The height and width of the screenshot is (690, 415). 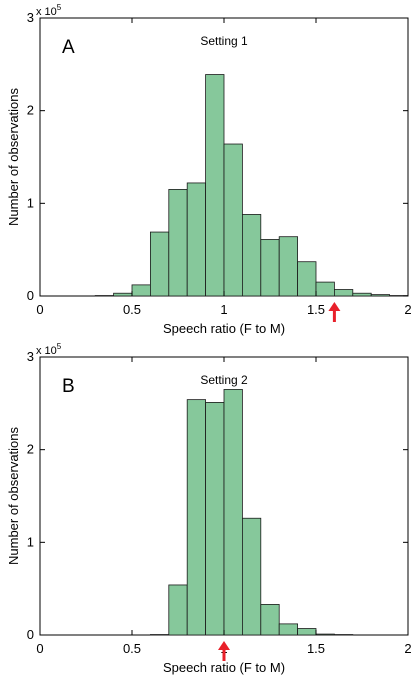 What do you see at coordinates (49, 10) in the screenshot?
I see `panel-a-y-multiplier: x 105` at bounding box center [49, 10].